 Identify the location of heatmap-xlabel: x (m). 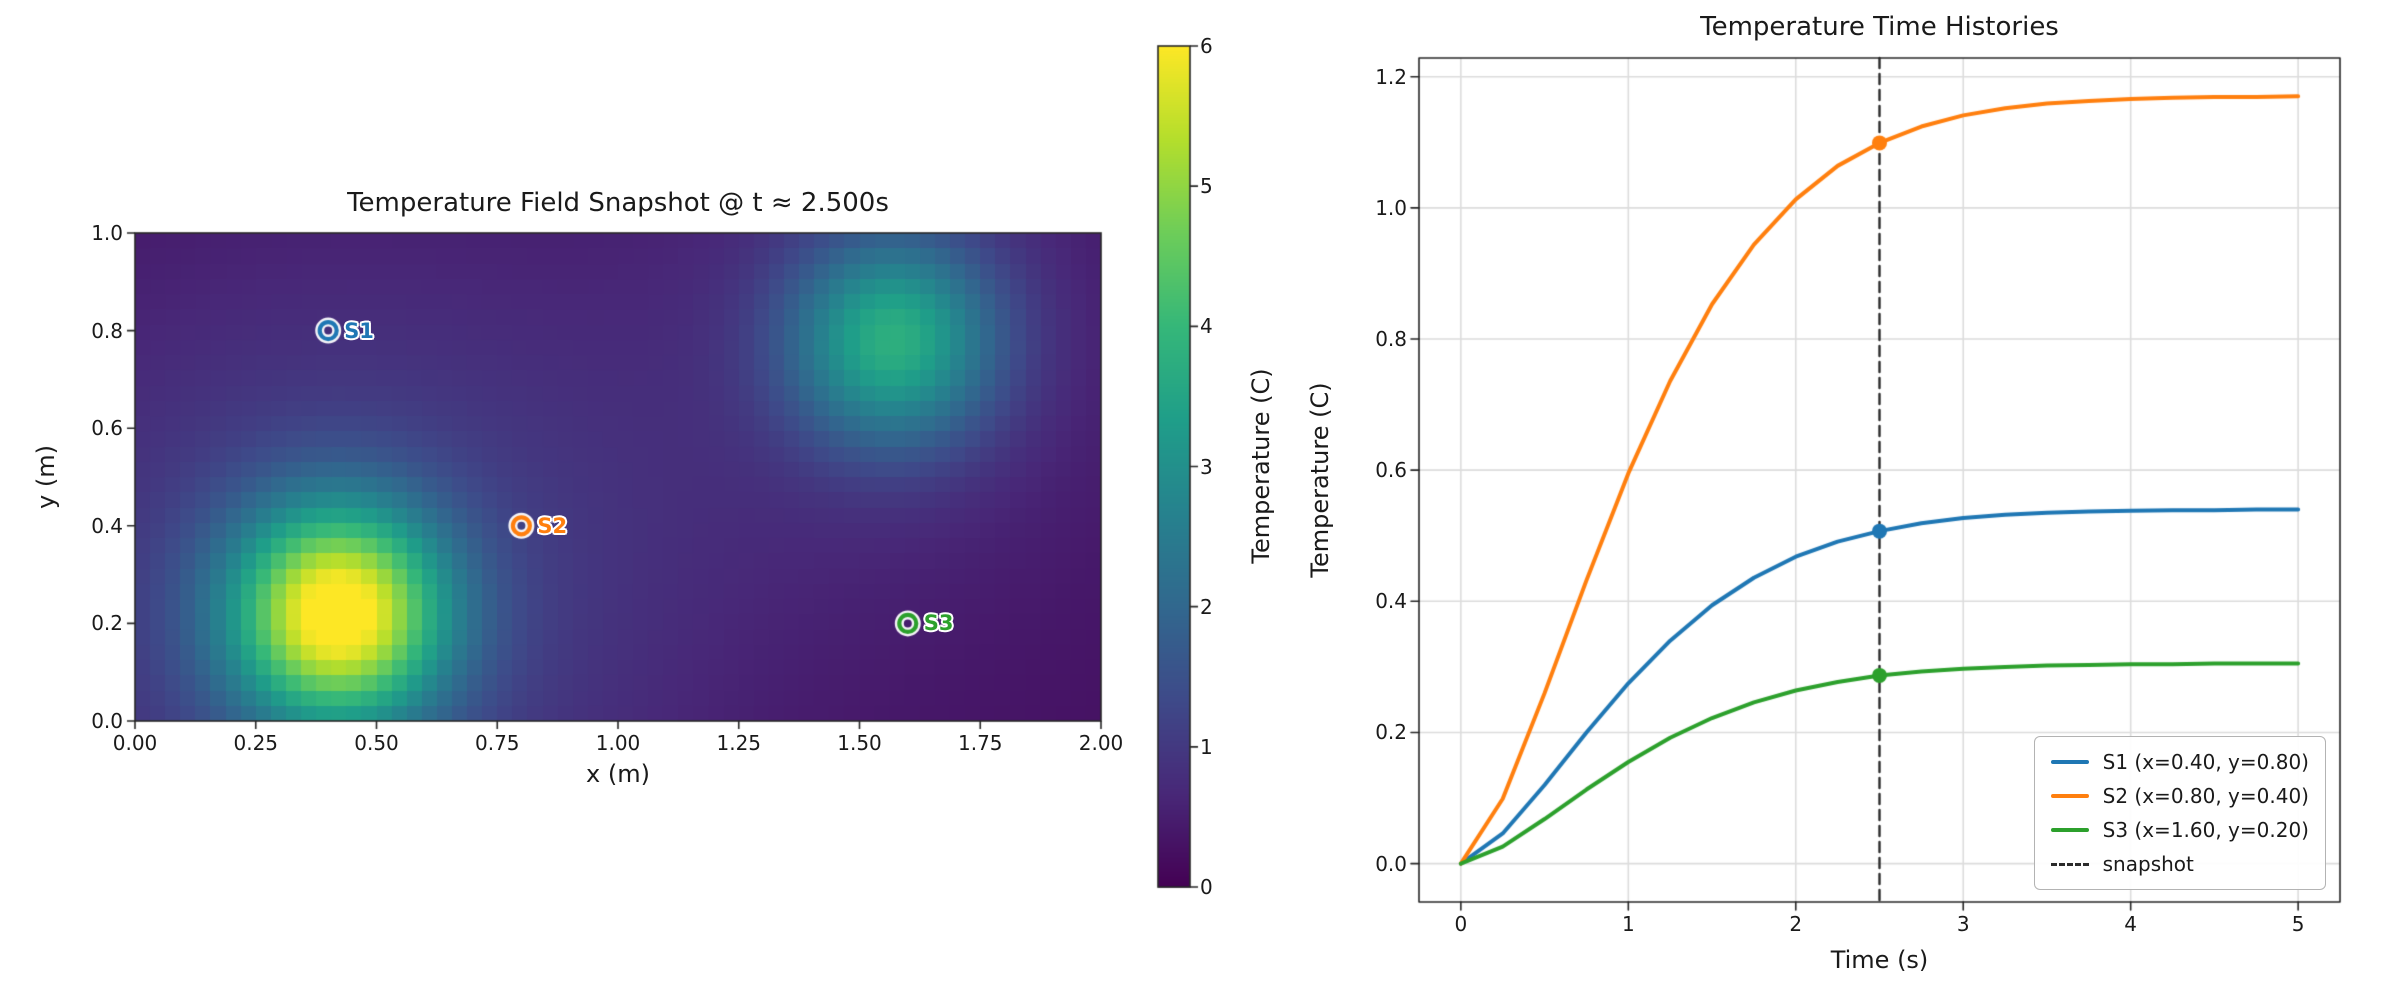
(618, 774).